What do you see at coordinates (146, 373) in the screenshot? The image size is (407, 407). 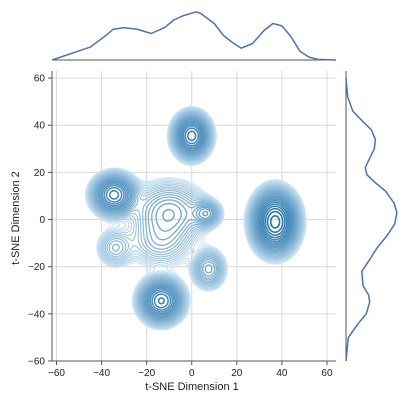 I see `x-tick-label: −20` at bounding box center [146, 373].